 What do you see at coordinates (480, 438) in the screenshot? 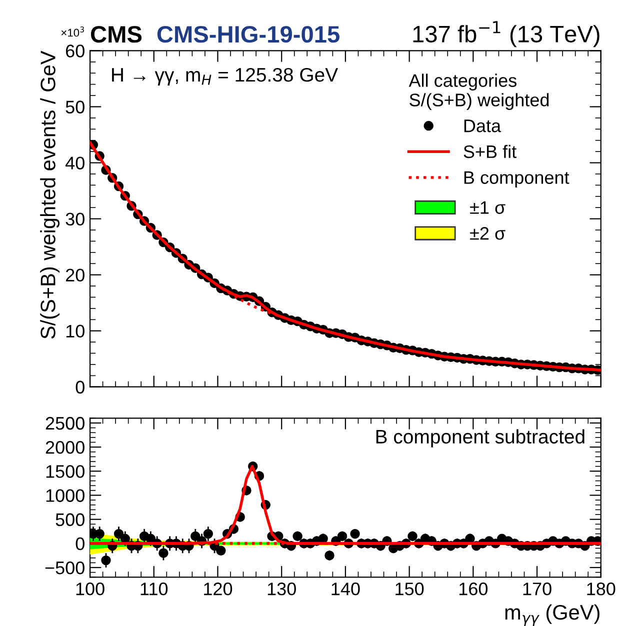
I see `annotation: B component subtracted` at bounding box center [480, 438].